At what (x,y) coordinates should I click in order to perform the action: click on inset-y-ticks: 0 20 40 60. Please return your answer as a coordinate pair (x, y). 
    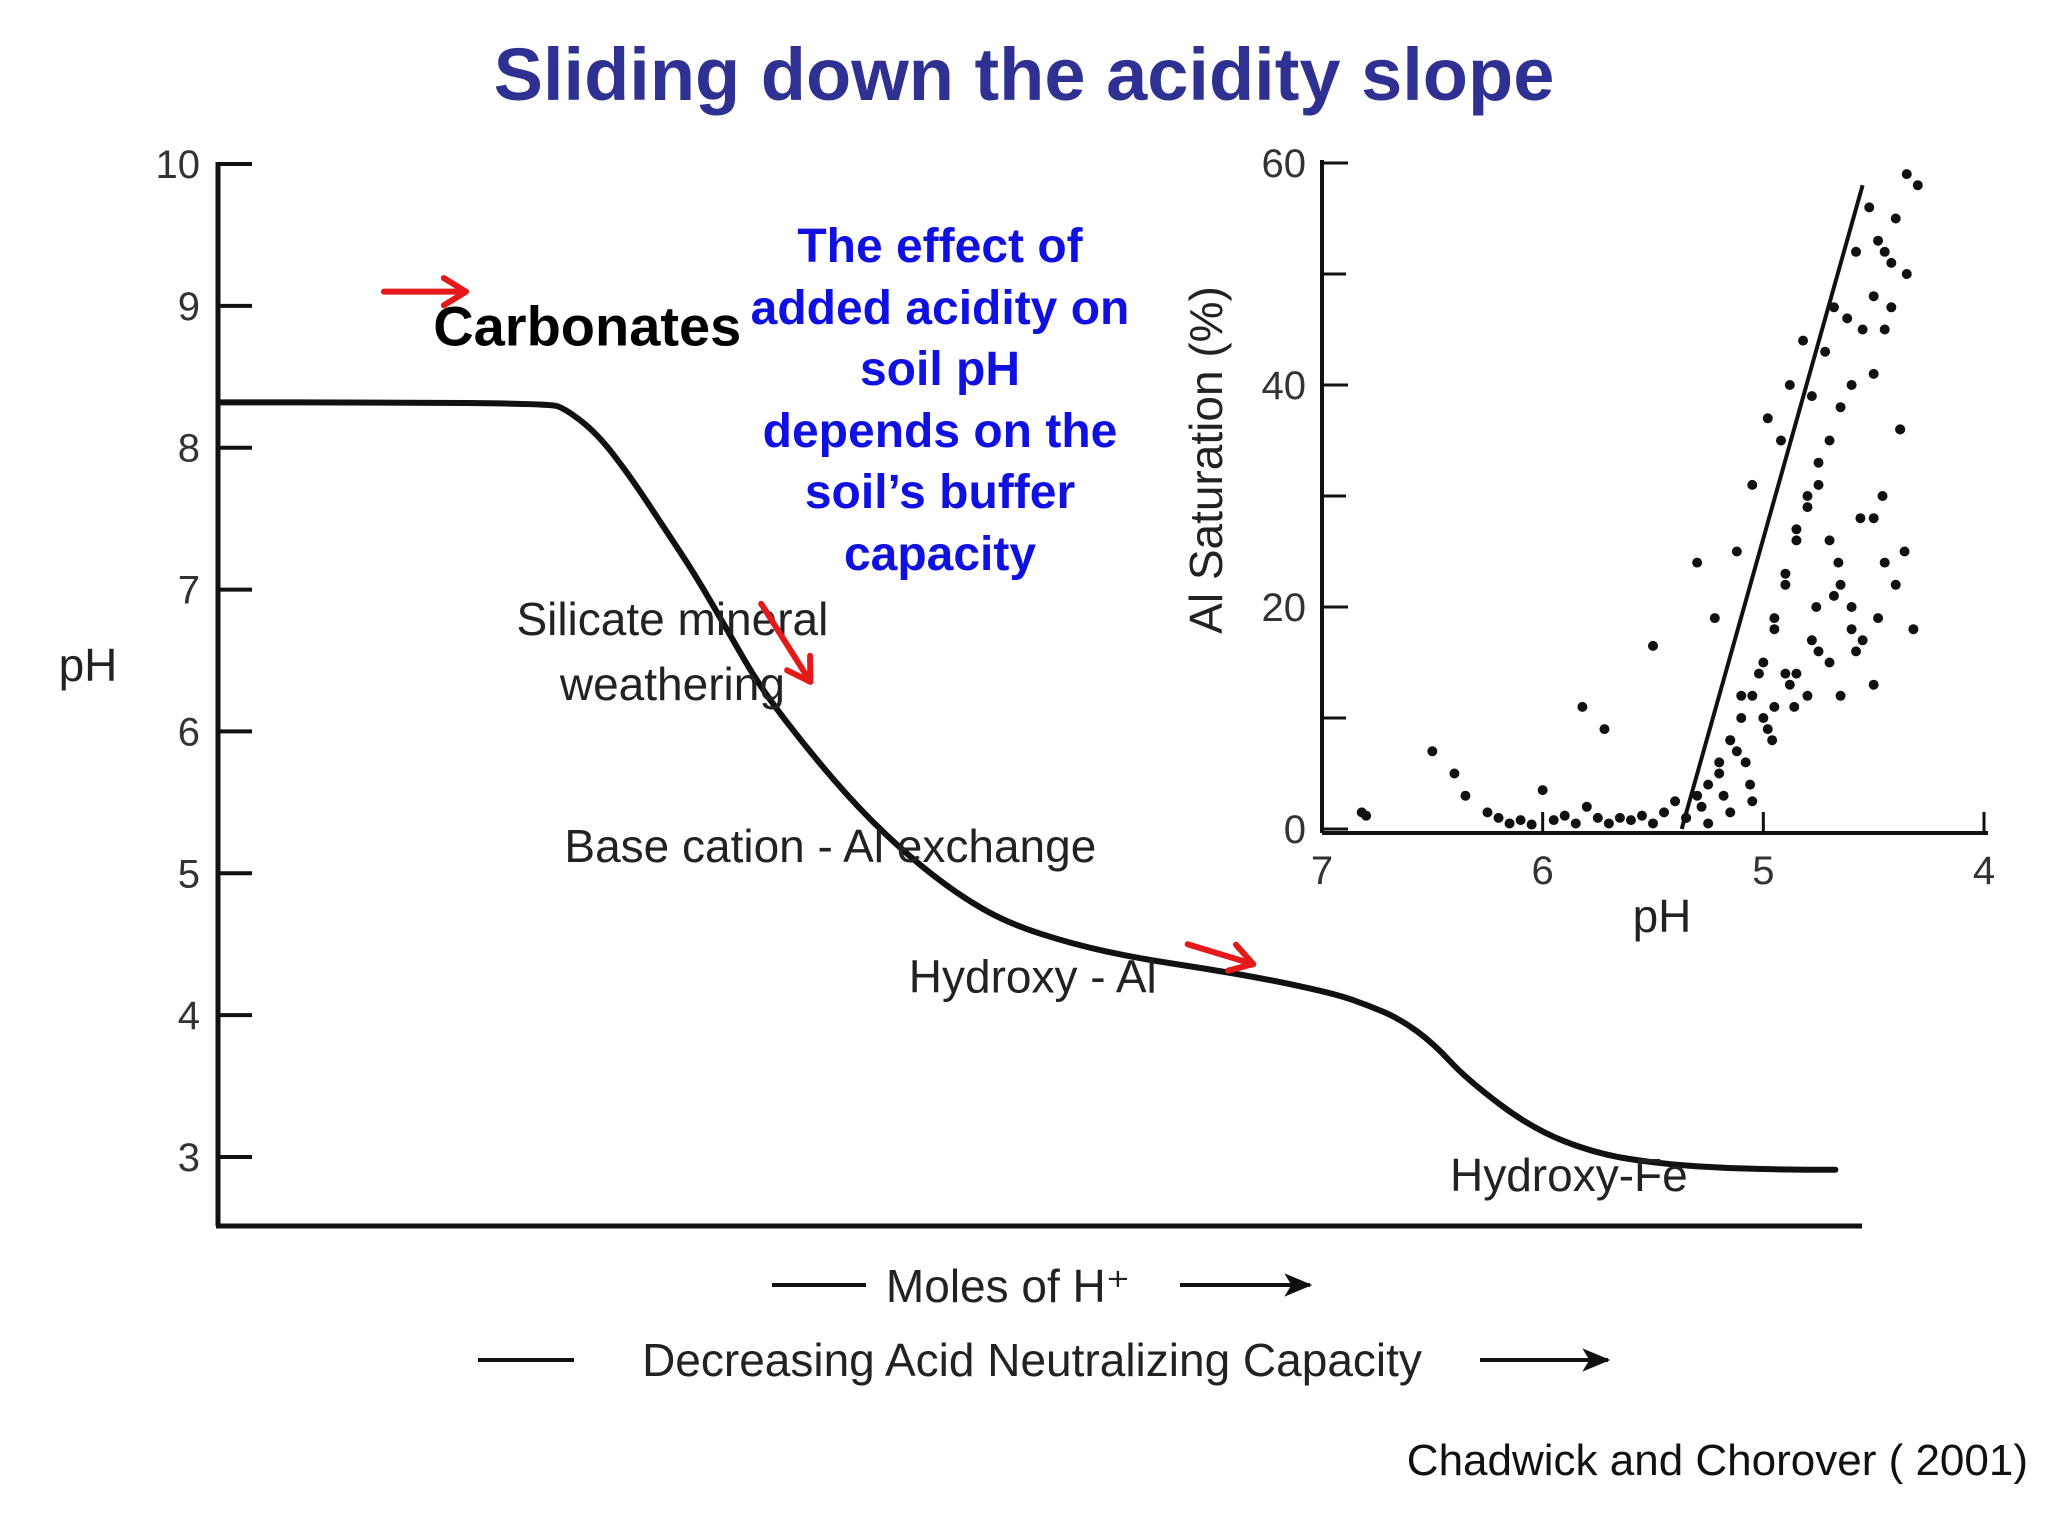
    Looking at the image, I should click on (1305, 497).